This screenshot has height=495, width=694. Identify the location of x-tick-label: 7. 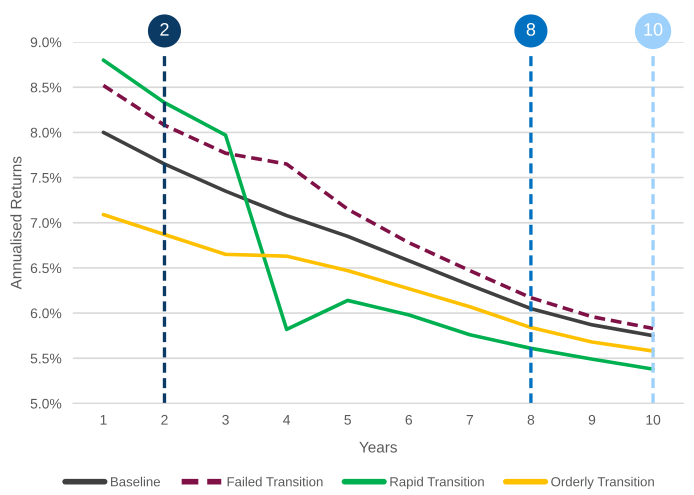
(470, 420).